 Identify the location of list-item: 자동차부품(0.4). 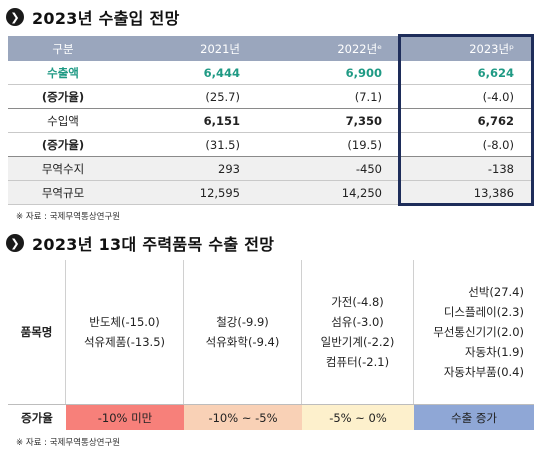
(483, 372).